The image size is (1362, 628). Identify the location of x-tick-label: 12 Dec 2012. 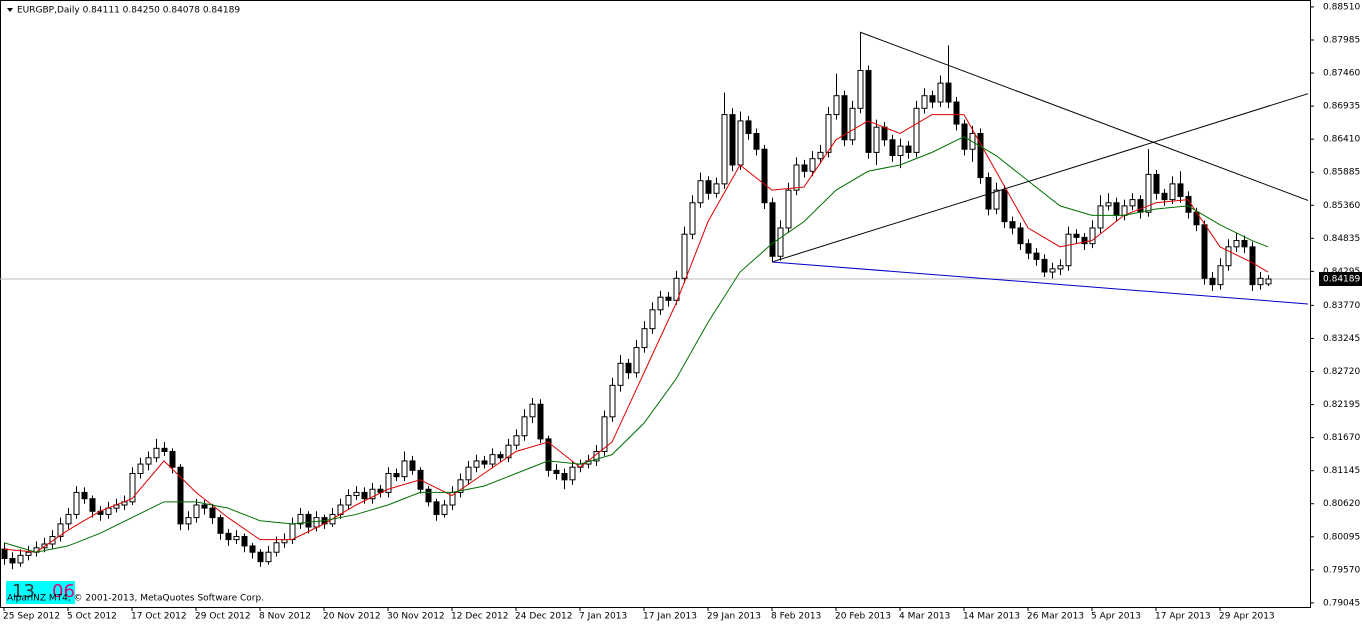
(480, 617).